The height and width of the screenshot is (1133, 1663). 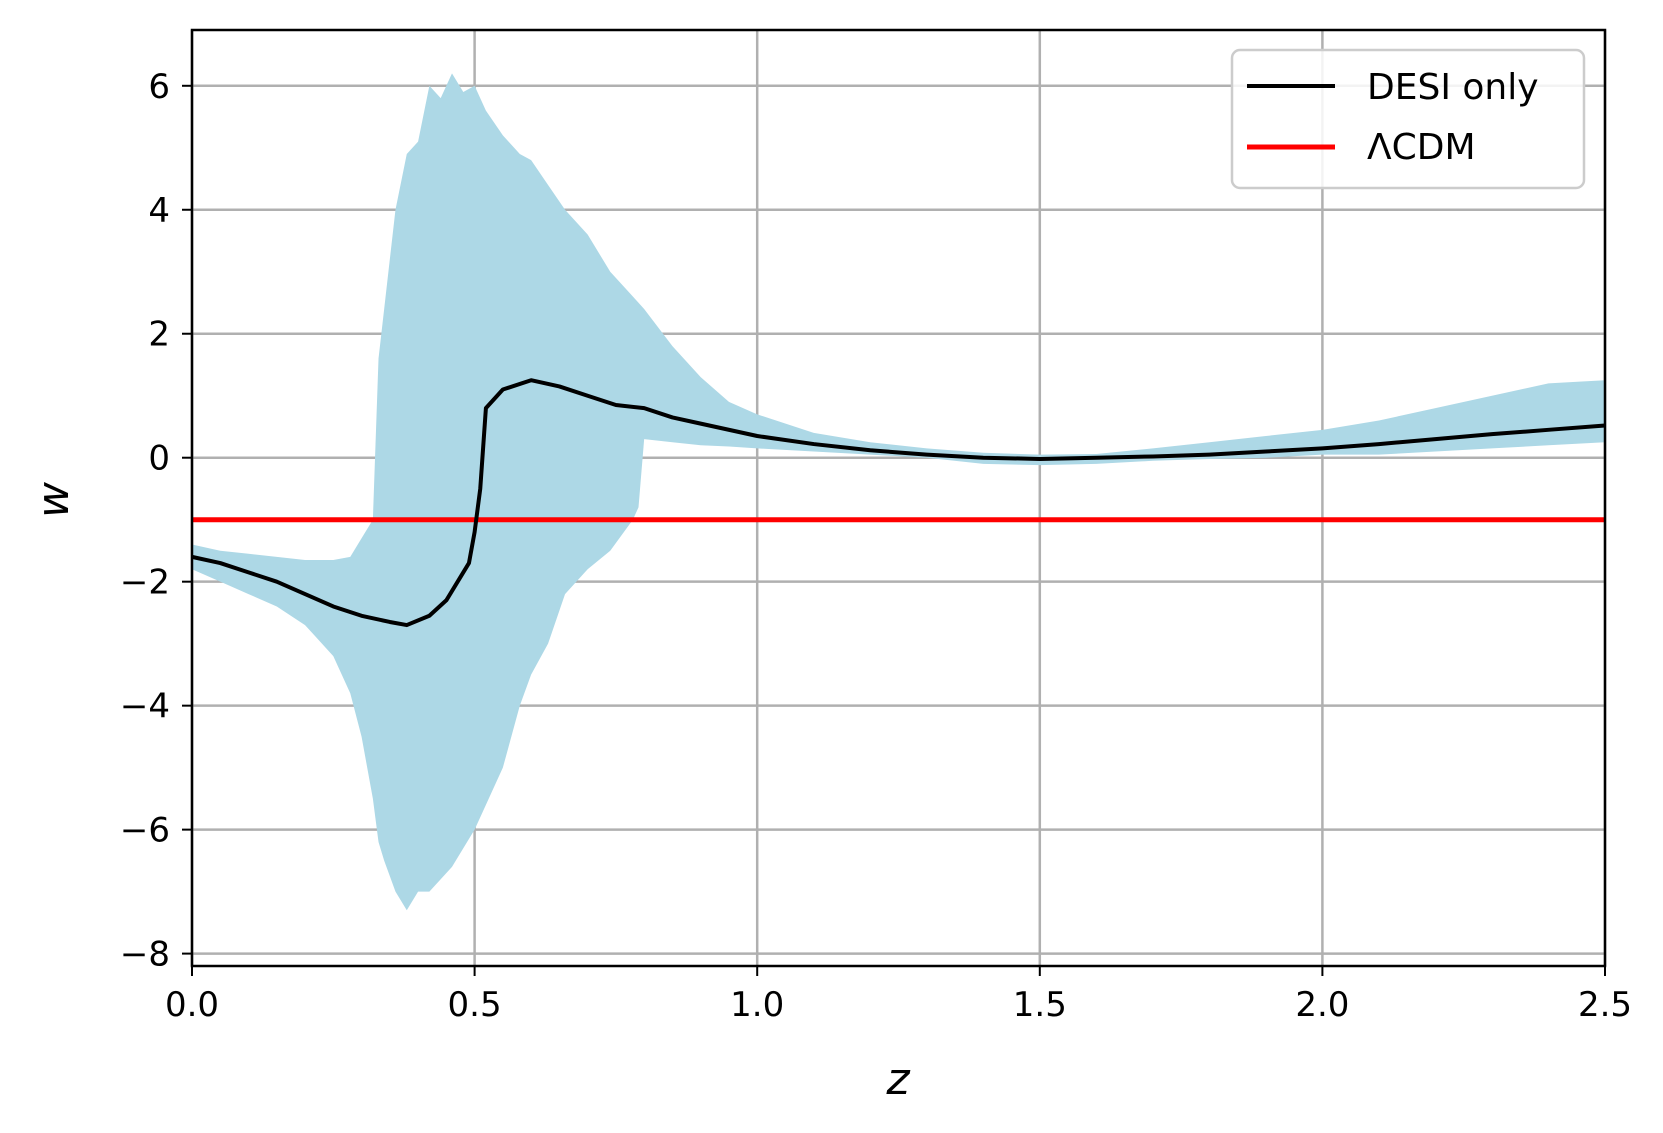 I want to click on y-tick-label: 6, so click(x=159, y=87).